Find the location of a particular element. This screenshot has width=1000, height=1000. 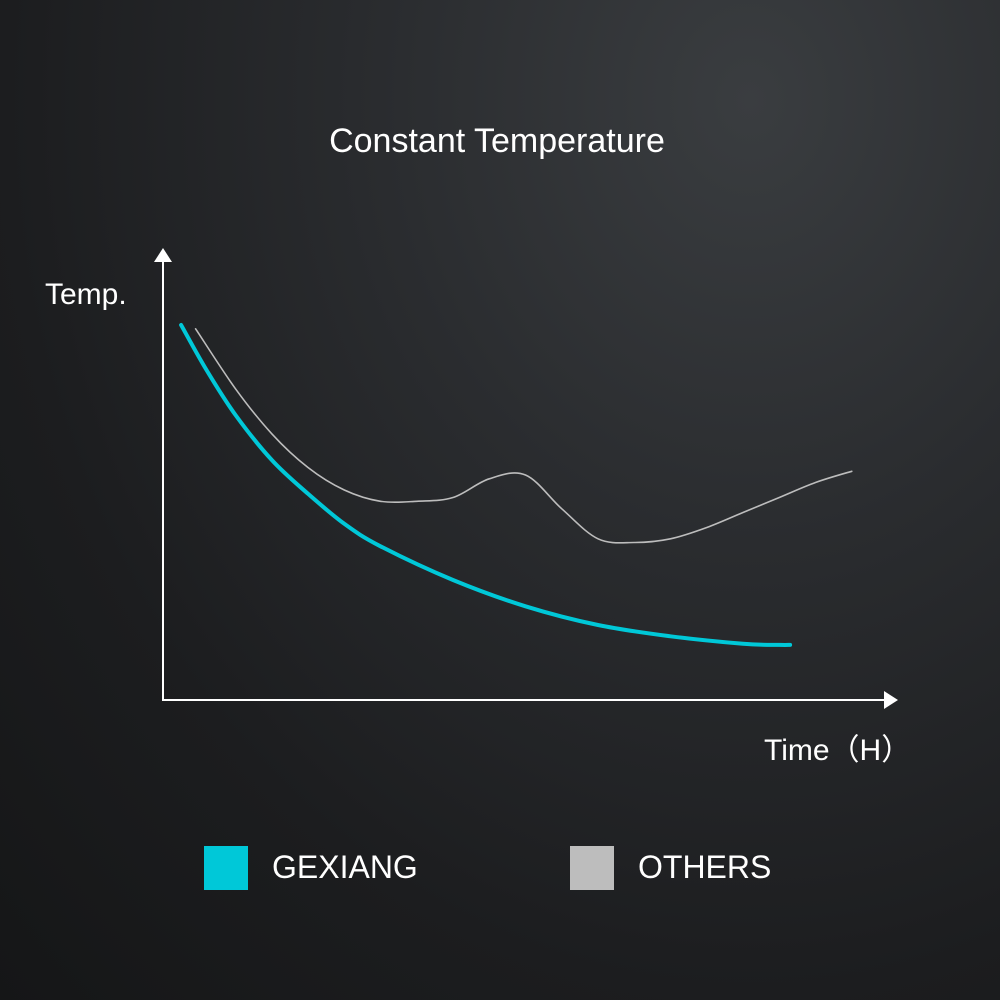

x-axis-arrow-icon is located at coordinates (891, 700).